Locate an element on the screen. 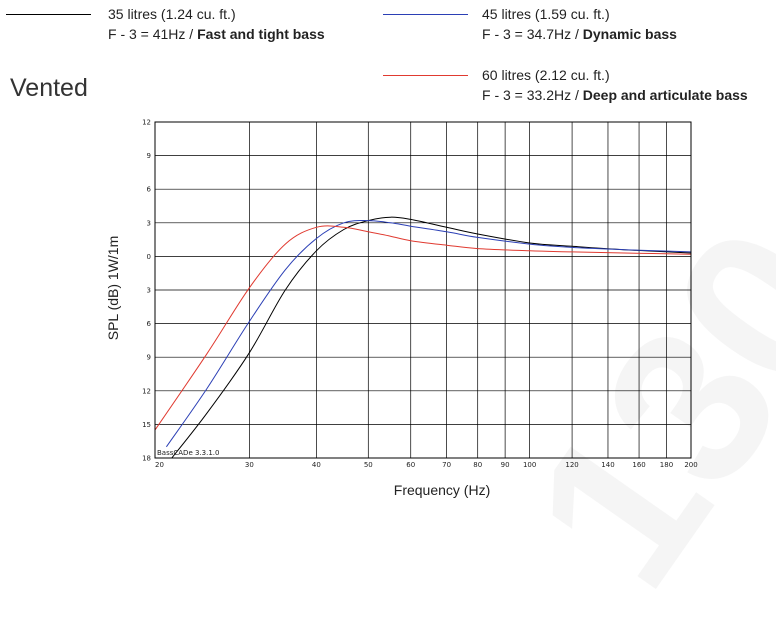 This screenshot has width=776, height=630. x-tick-label: 90 is located at coordinates (505, 465).